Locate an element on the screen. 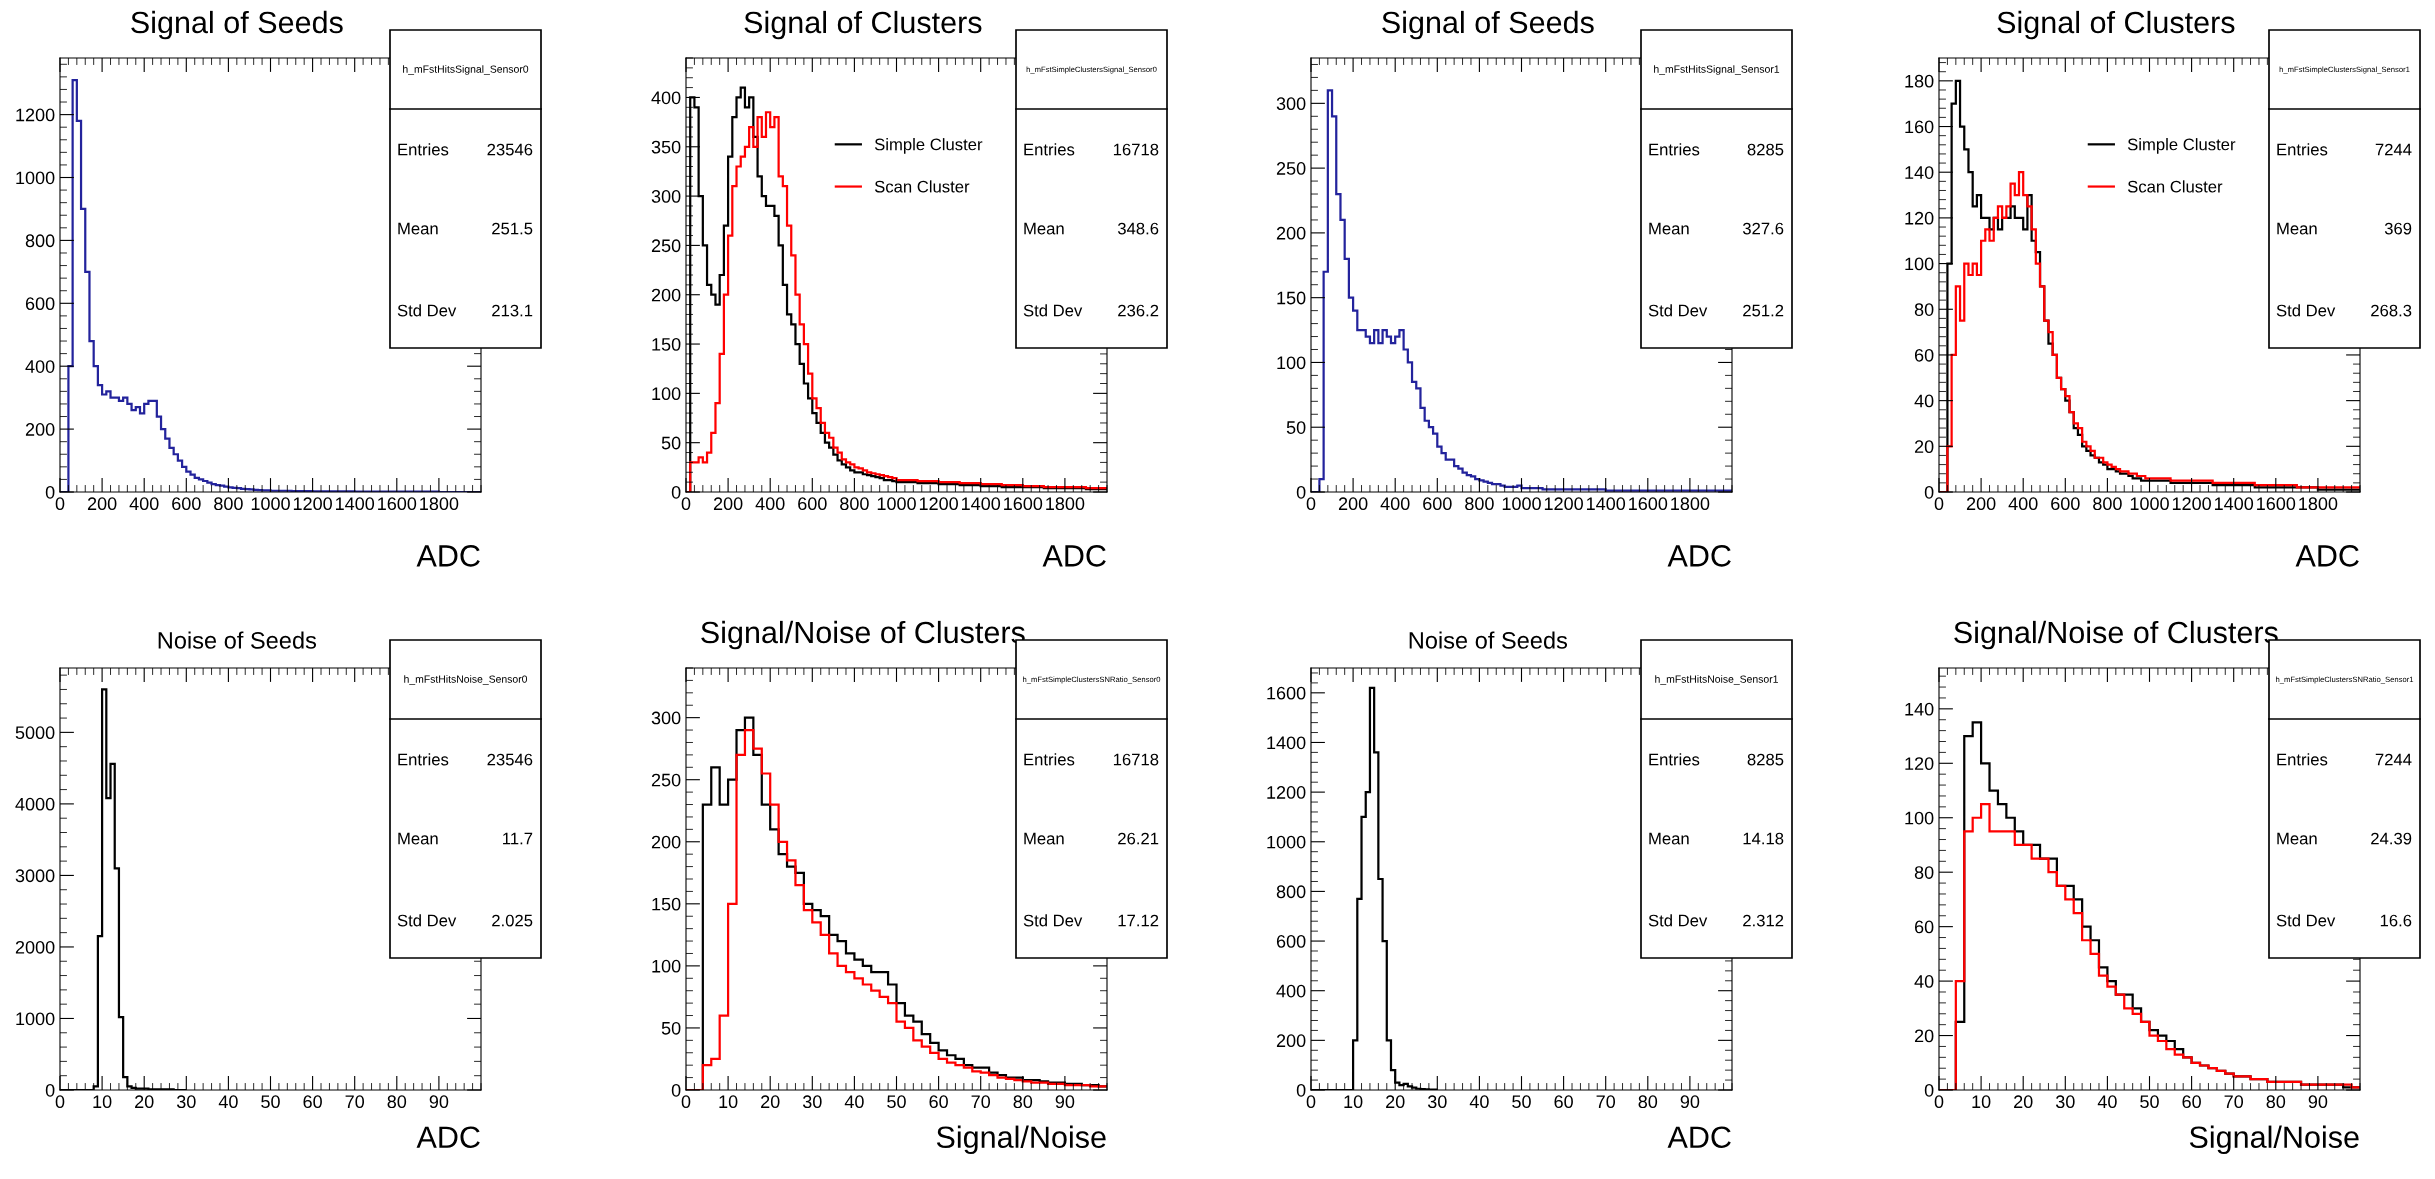  x-tick-label: 800 is located at coordinates (1479, 504).